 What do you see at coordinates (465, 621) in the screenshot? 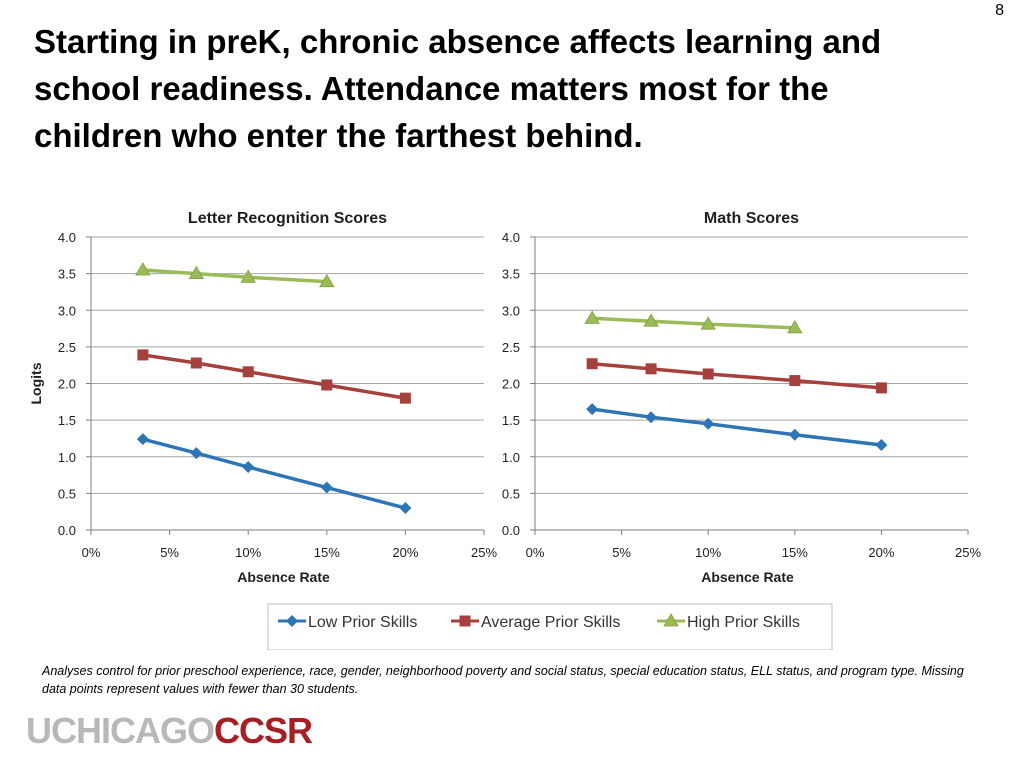
I see `legend-marker-average` at bounding box center [465, 621].